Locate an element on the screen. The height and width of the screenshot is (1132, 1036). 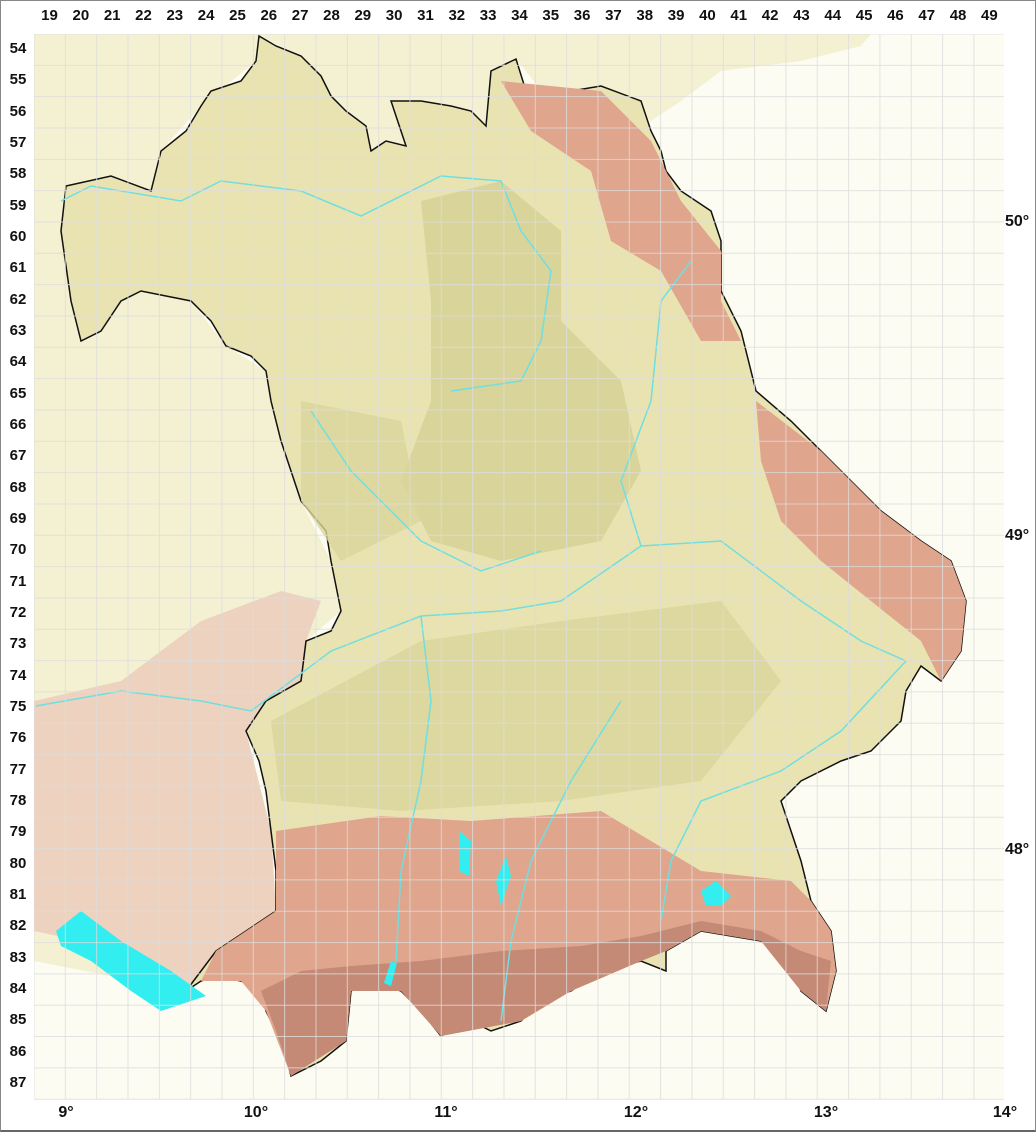
grid-row-label: 66 is located at coordinates (18, 424).